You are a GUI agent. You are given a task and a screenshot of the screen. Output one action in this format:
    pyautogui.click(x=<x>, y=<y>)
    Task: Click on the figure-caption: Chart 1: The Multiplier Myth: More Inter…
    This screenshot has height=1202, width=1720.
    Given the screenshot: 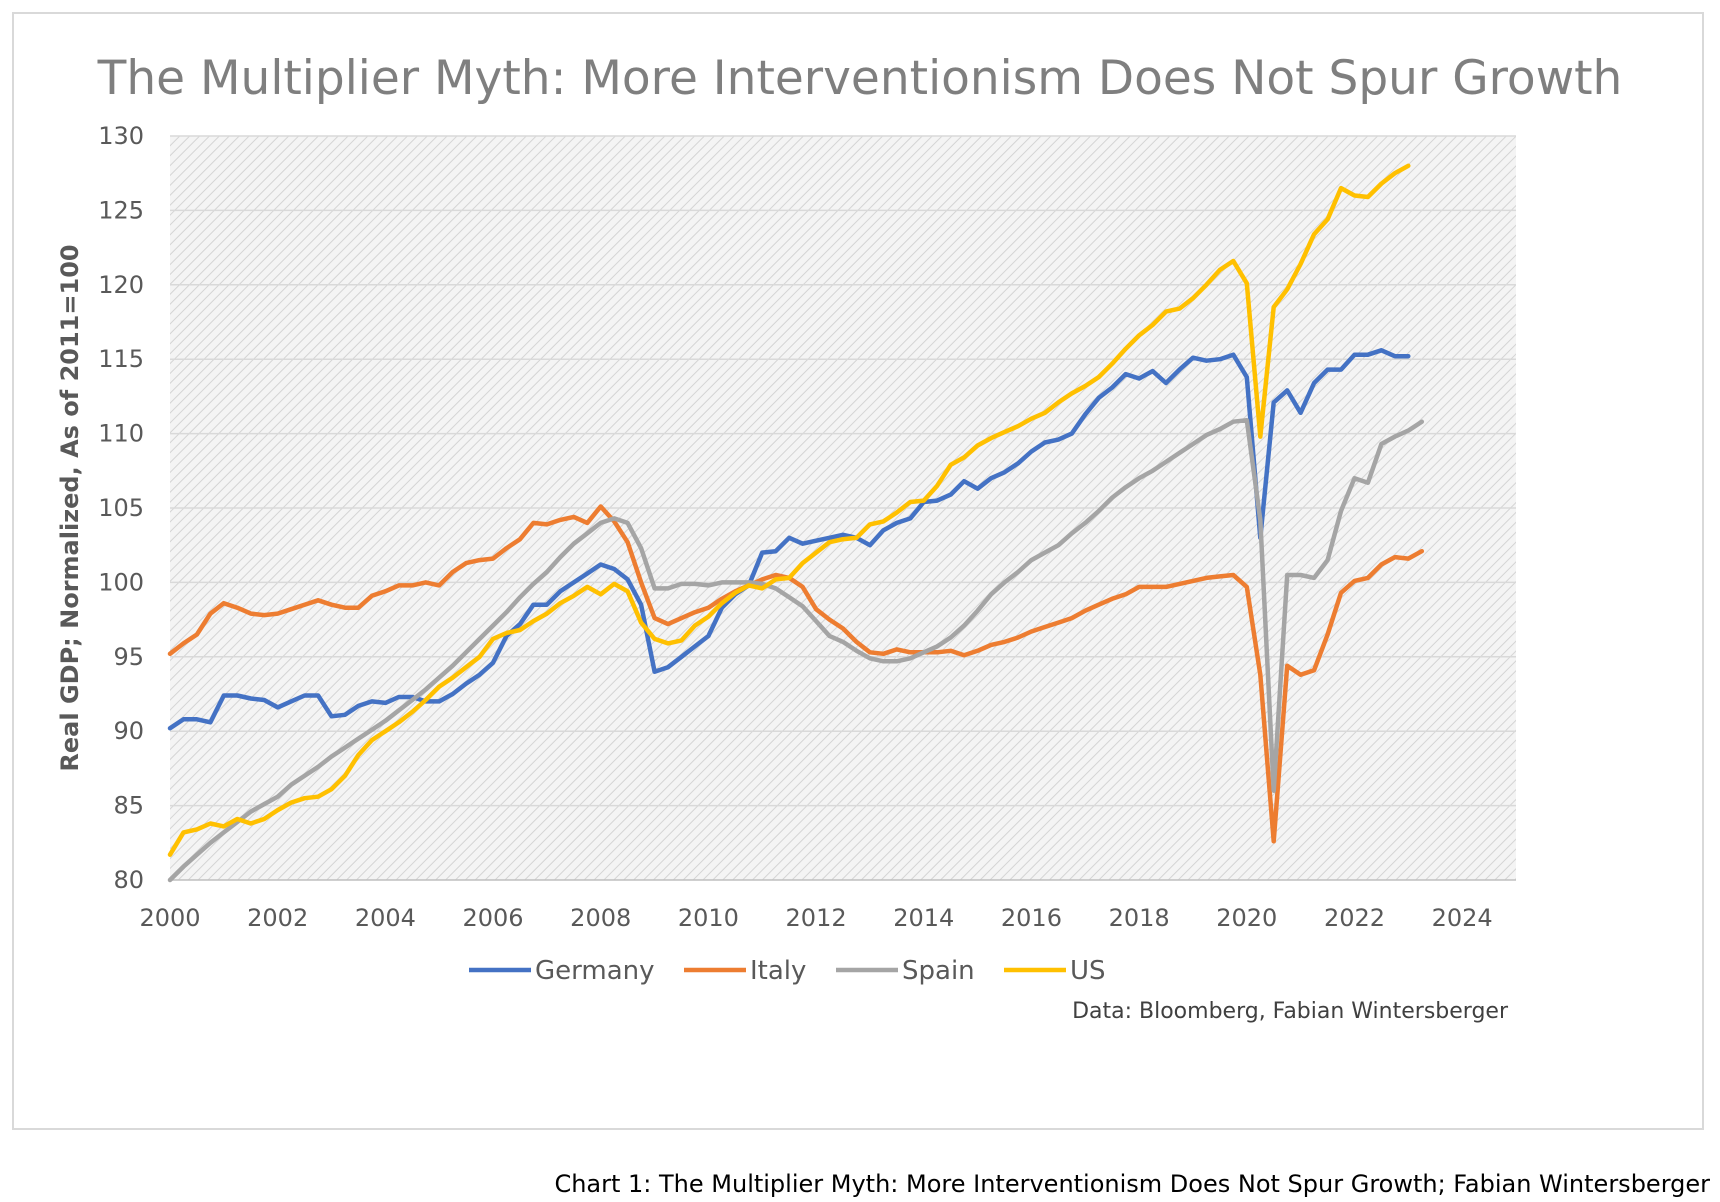 What is the action you would take?
    pyautogui.click(x=1132, y=1184)
    